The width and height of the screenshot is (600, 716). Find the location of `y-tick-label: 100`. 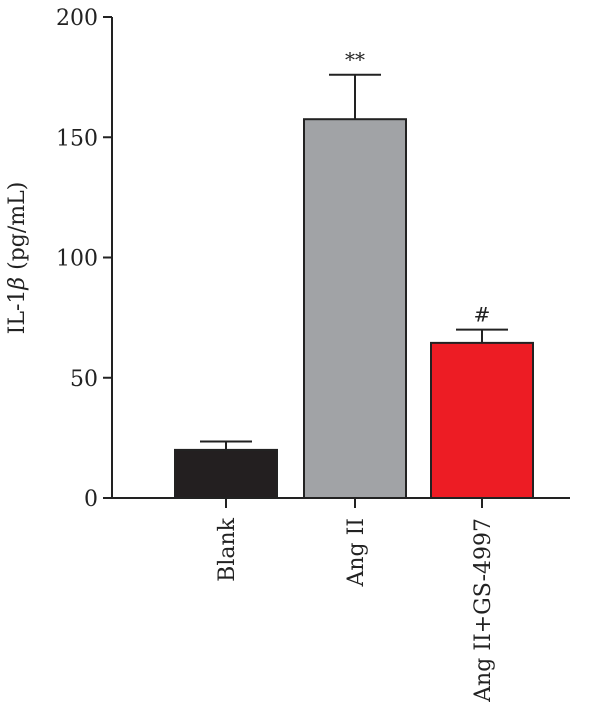

y-tick-label: 100 is located at coordinates (77, 259).